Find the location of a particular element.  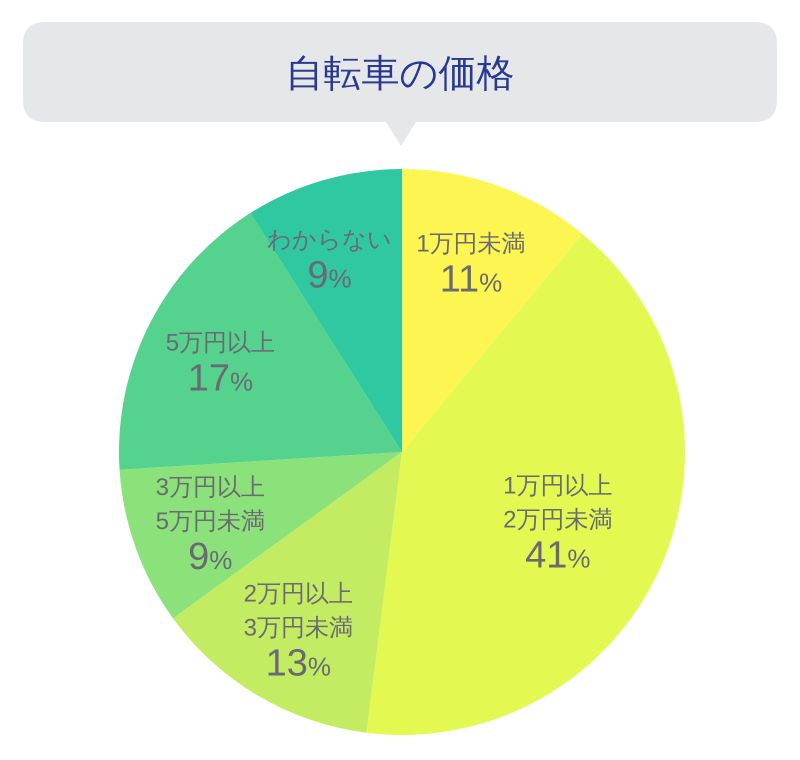

data-label: 41% is located at coordinates (558, 555).